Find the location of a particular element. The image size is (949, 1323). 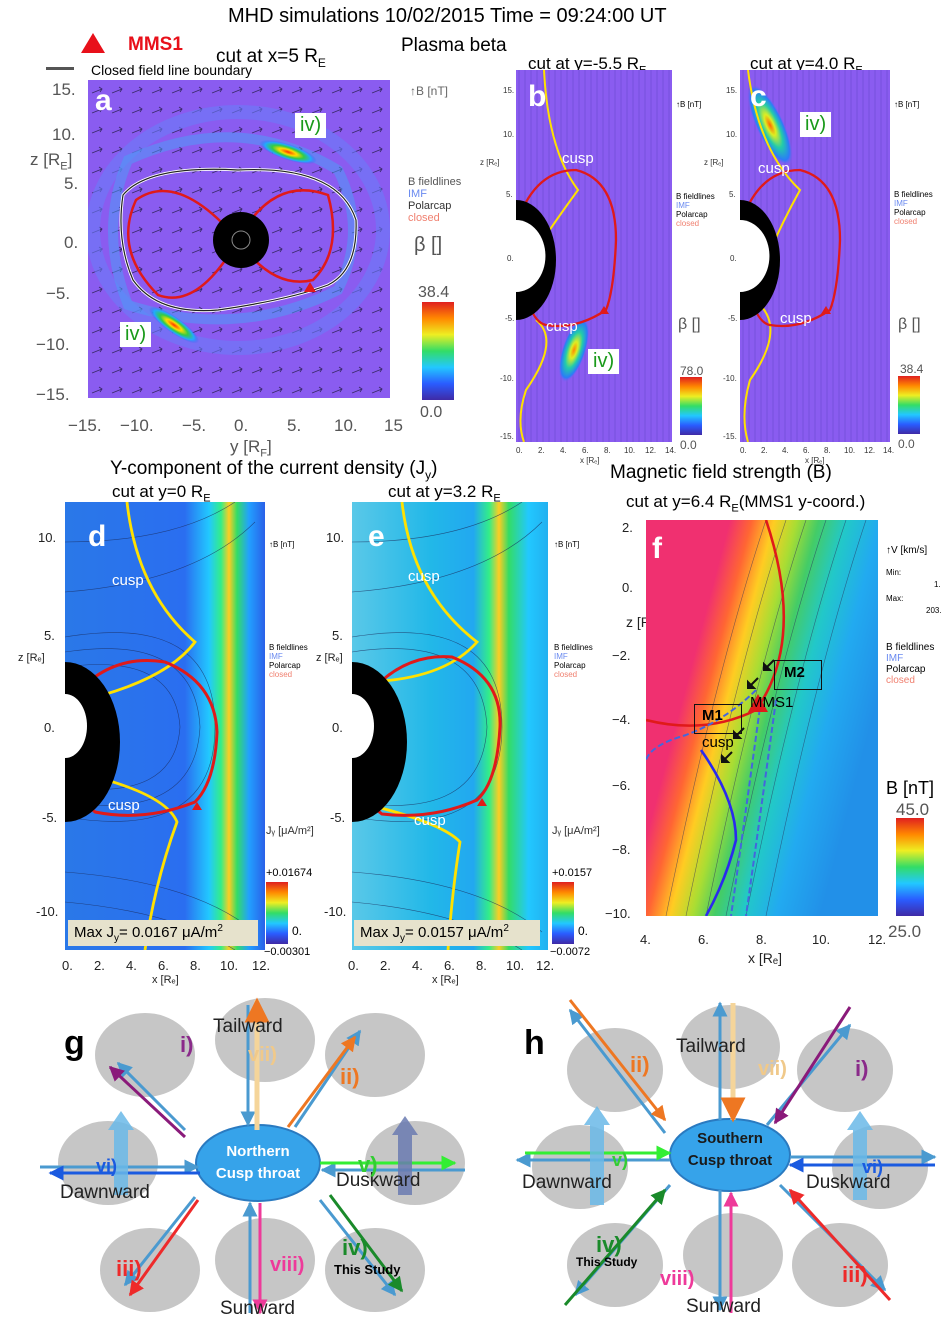

panel-e-xtick: 2. is located at coordinates (385, 965).